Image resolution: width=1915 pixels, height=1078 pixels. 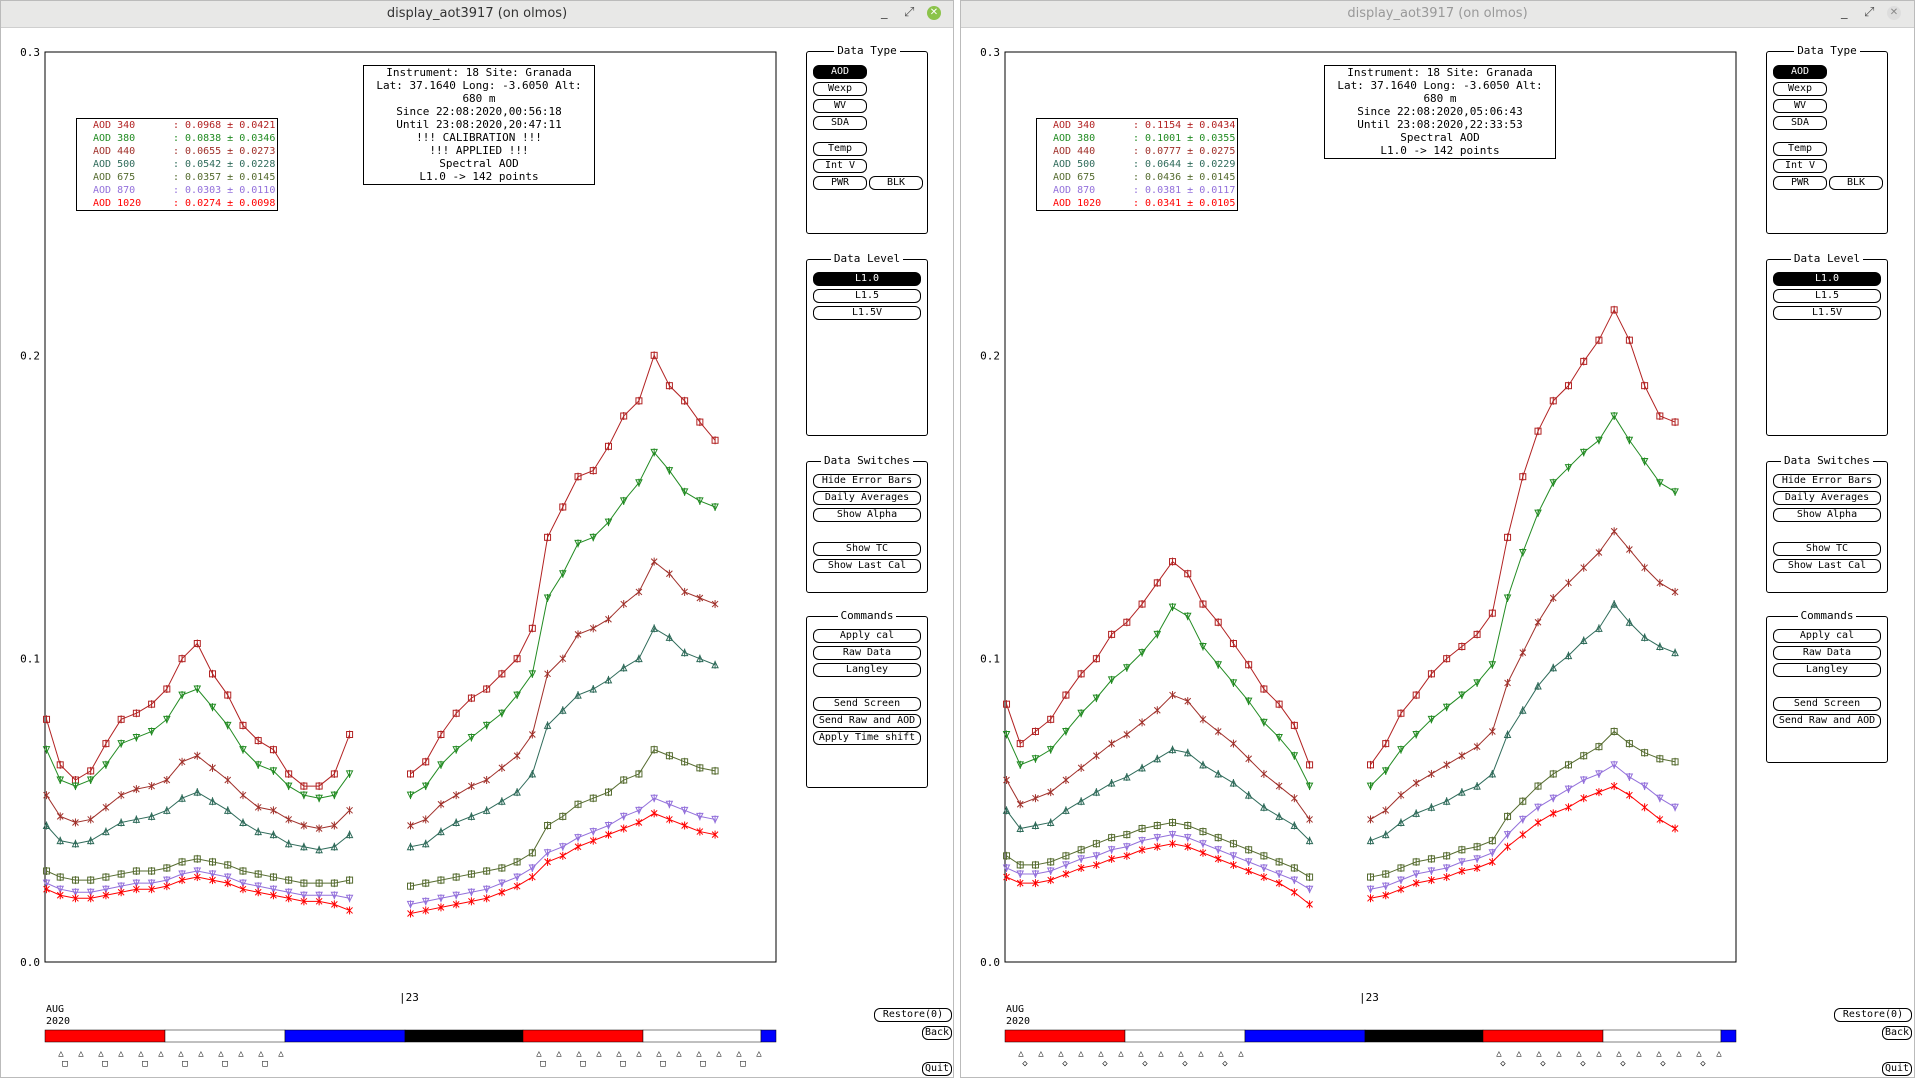 I want to click on left-window-titlebar: display_aot3917 (on olmos) _ ⤢ ✕, so click(x=477, y=14).